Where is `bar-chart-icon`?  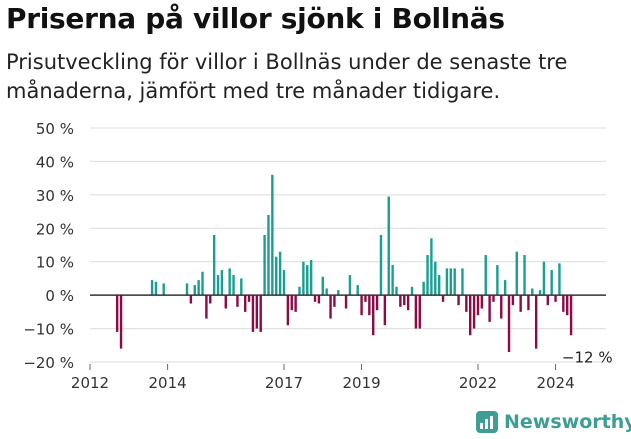
bar-chart-icon is located at coordinates (487, 422).